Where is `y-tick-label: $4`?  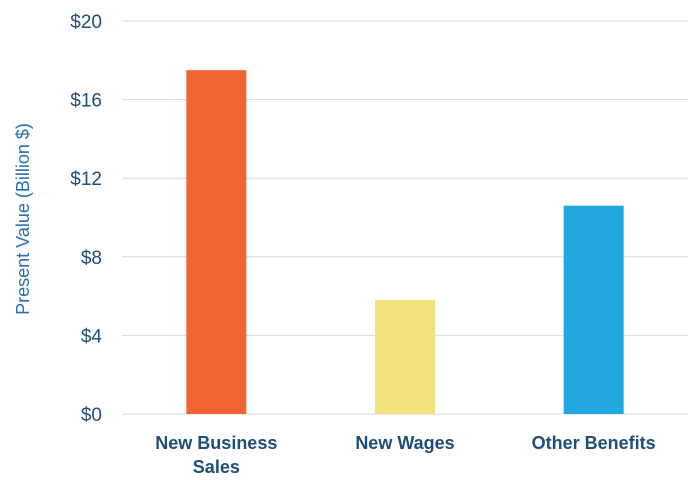
y-tick-label: $4 is located at coordinates (92, 336).